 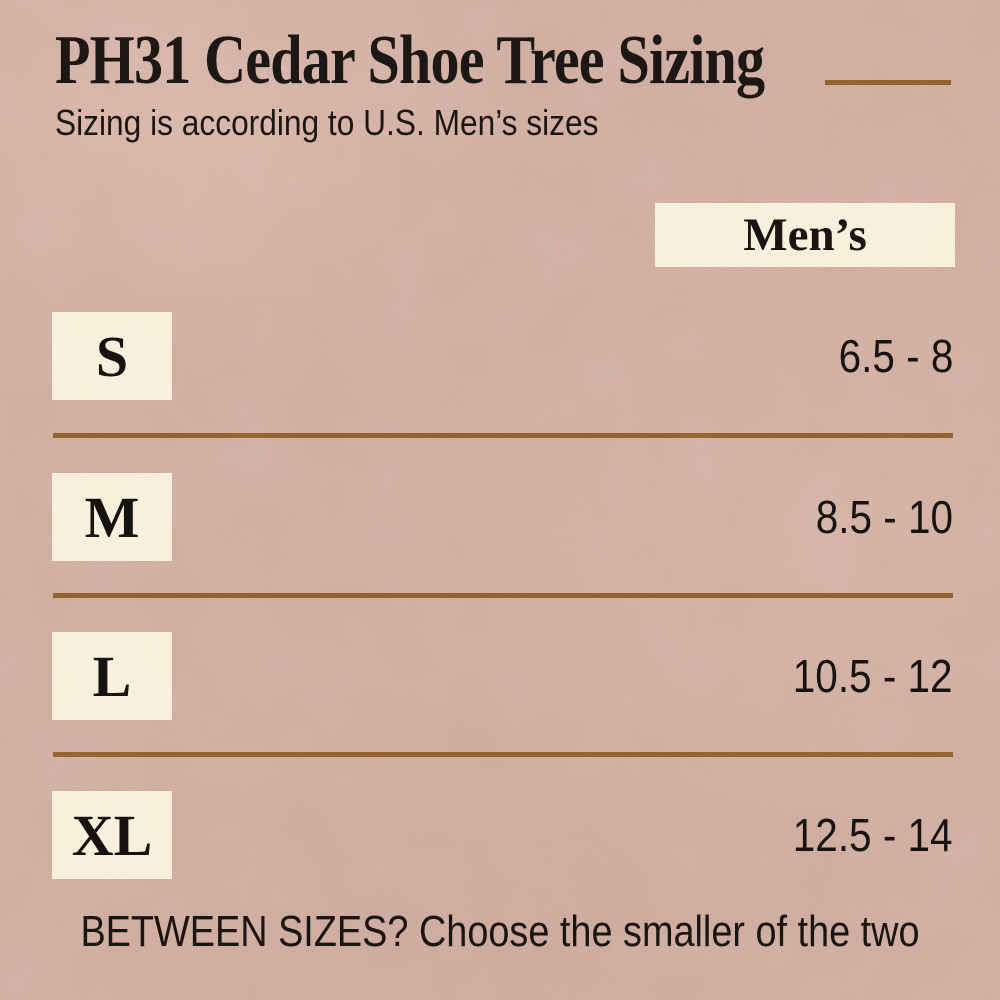 What do you see at coordinates (873, 676) in the screenshot?
I see `size-range-value-l: 10.5 - 12` at bounding box center [873, 676].